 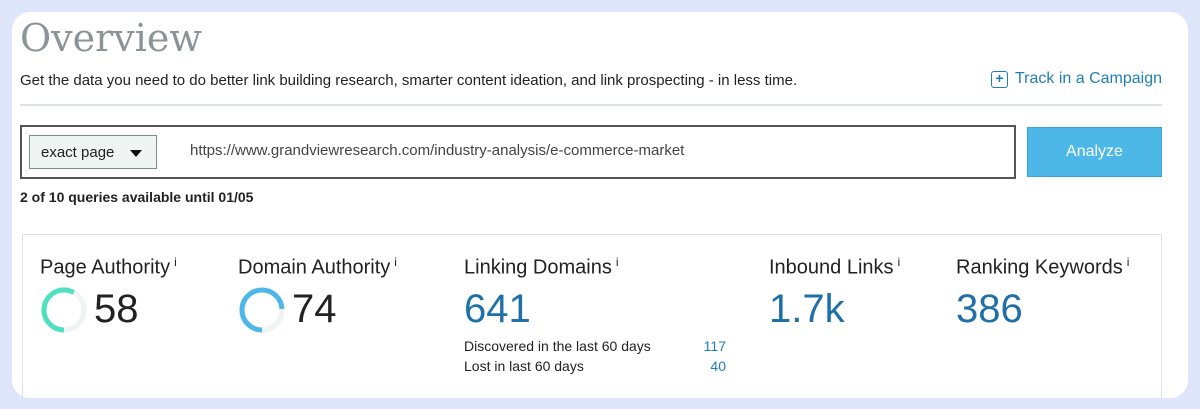 I want to click on track-in-campaign-link: + Track in a Campaign, so click(x=1076, y=79).